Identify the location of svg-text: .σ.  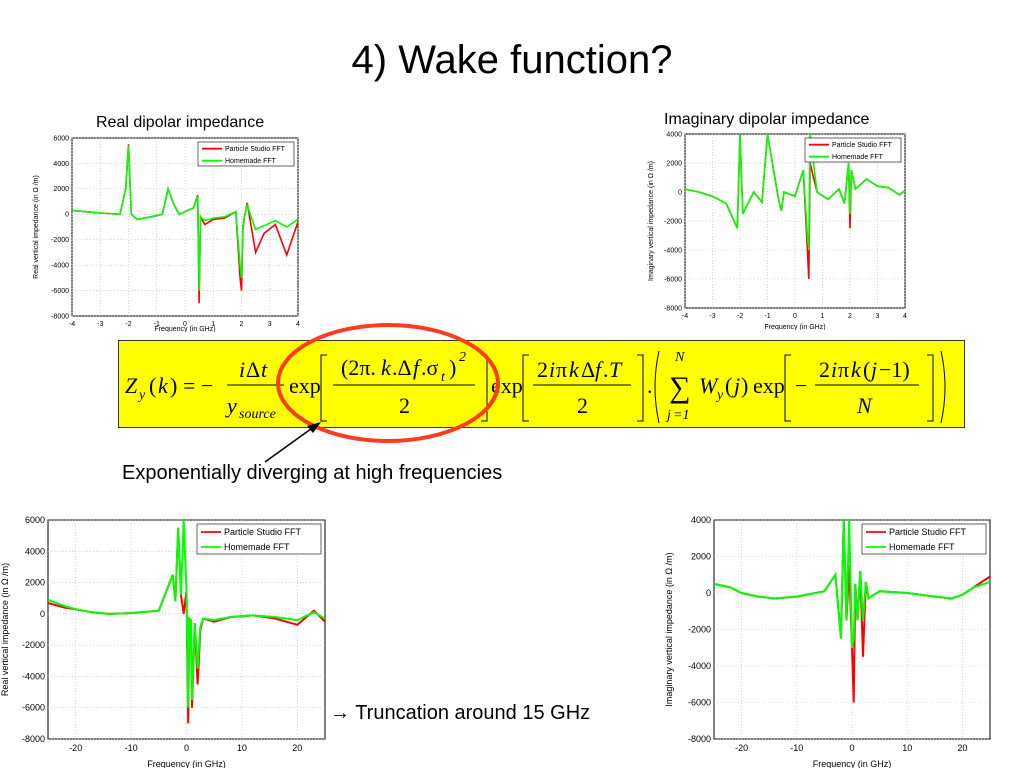
(430, 367).